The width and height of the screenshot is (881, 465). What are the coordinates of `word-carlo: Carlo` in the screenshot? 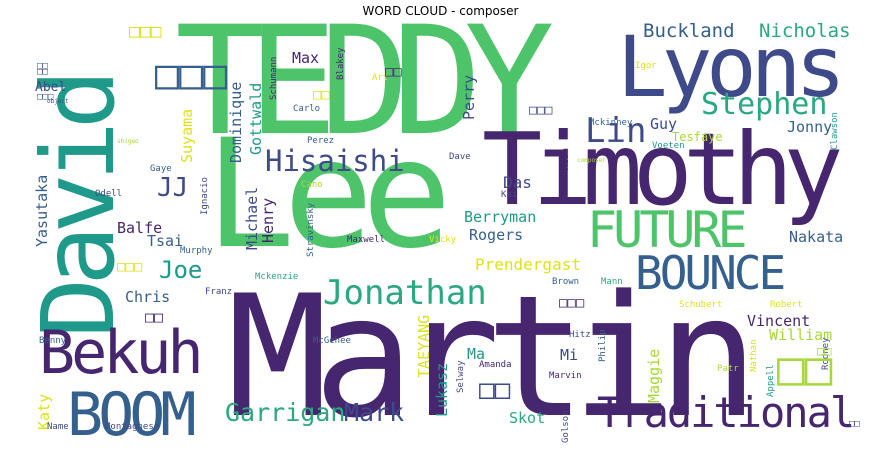 It's located at (307, 109).